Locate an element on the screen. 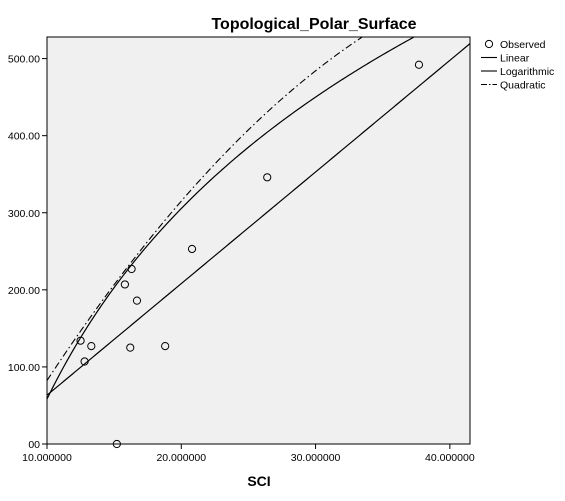 The image size is (565, 501). chart-title: Topological_Polar_Surface is located at coordinates (313, 24).